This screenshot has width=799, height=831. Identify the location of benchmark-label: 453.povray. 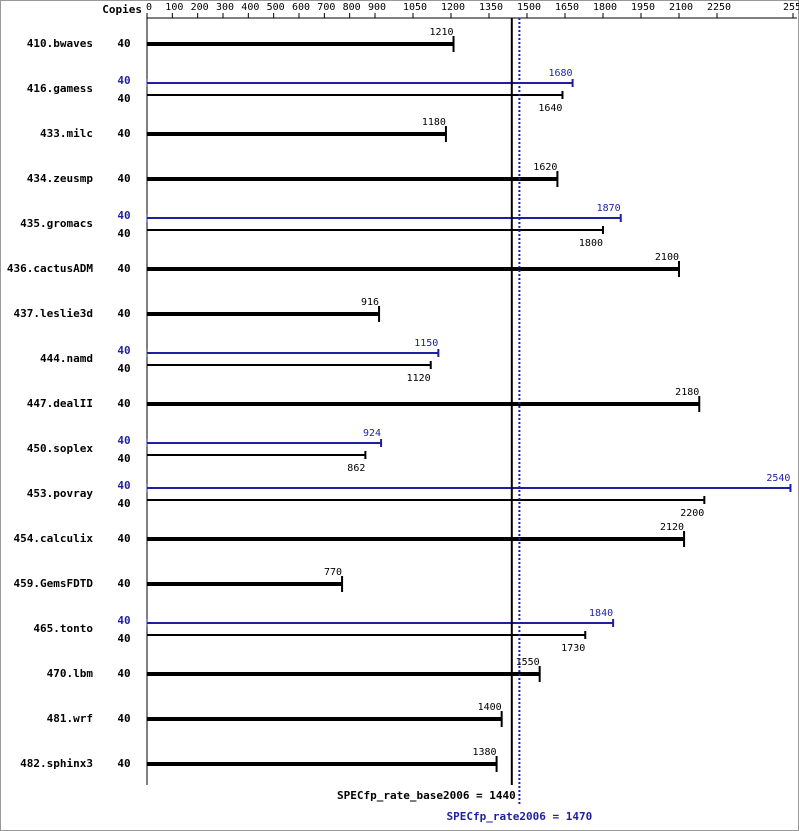
(60, 493).